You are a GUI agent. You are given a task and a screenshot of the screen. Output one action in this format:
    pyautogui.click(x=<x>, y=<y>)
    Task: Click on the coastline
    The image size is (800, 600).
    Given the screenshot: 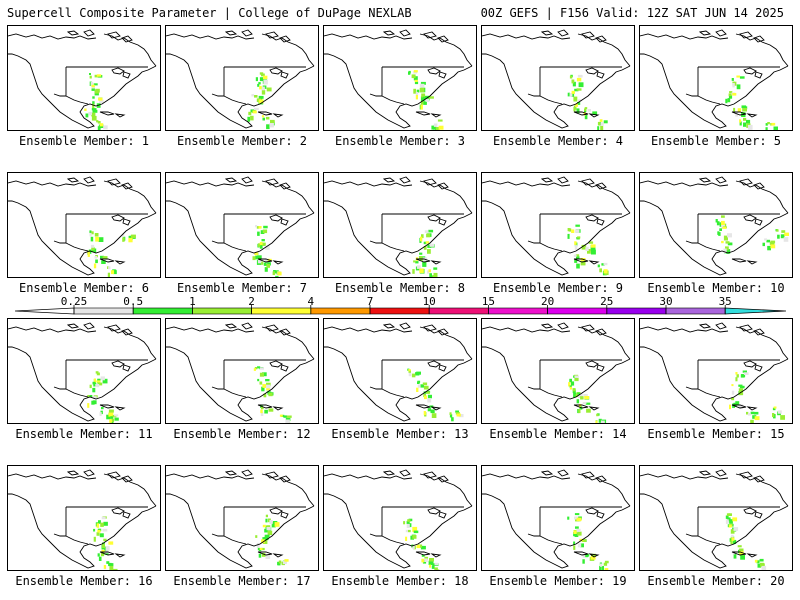 What is the action you would take?
    pyautogui.click(x=556, y=228)
    